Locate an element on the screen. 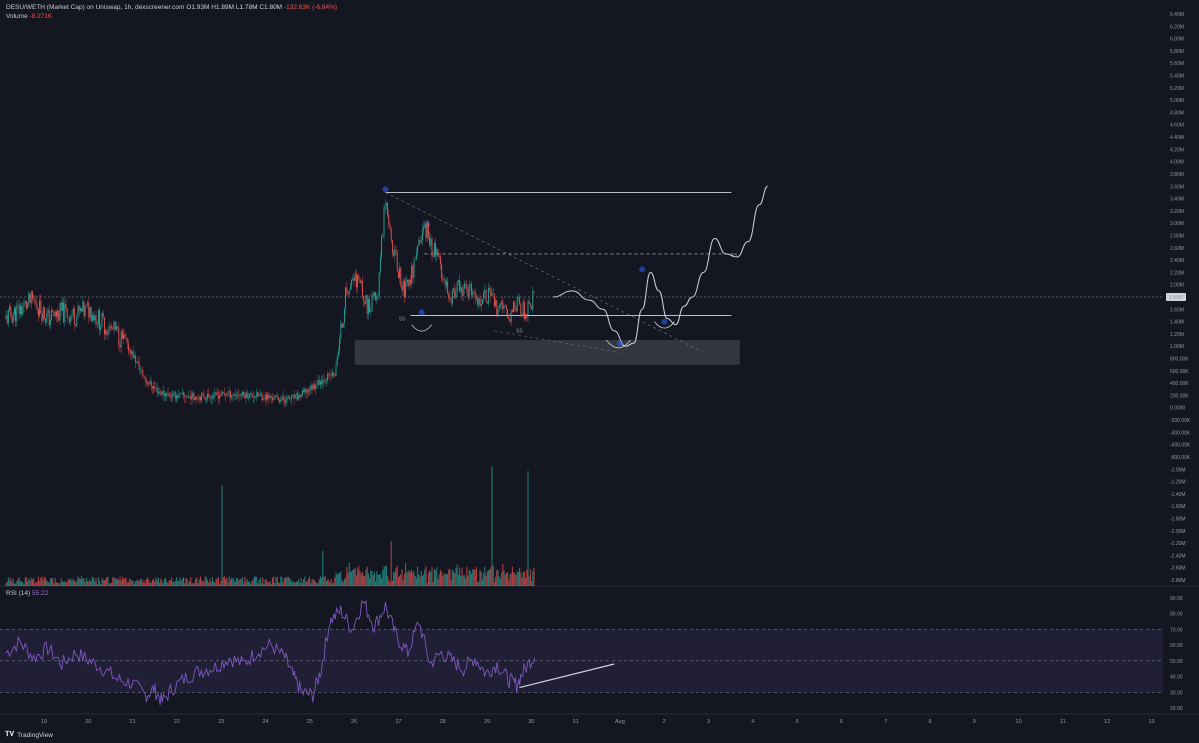 This screenshot has width=1199, height=743. rsi-header: RSI (14) 55.22 is located at coordinates (27, 593).